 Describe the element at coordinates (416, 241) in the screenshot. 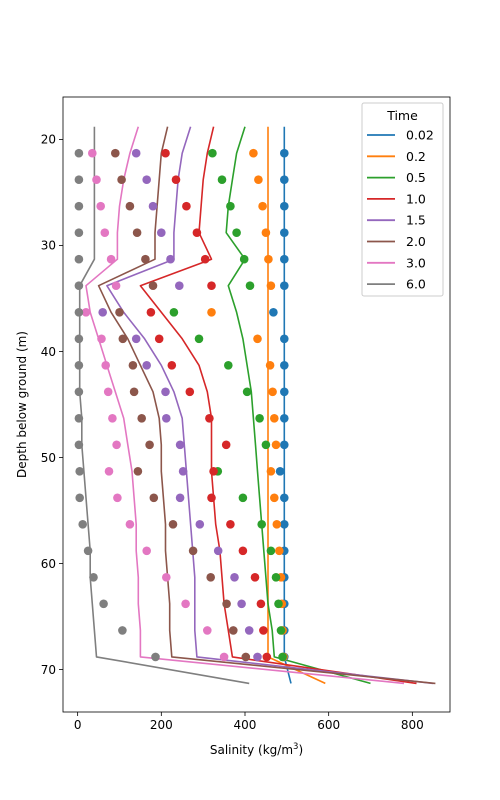

I see `legend-label-5: 2.0` at that location.